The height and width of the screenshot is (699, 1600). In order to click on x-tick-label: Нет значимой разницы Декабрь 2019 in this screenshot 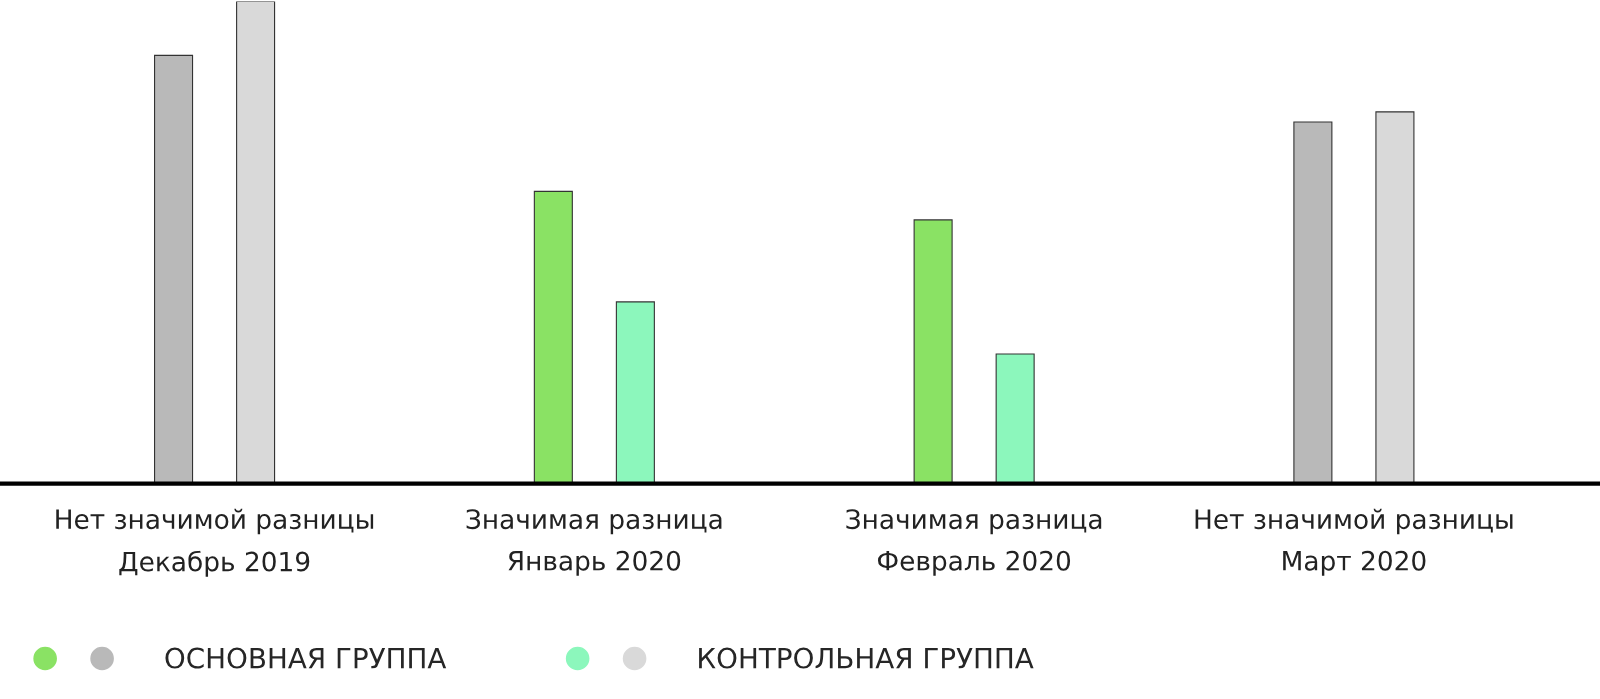, I will do `click(215, 542)`.